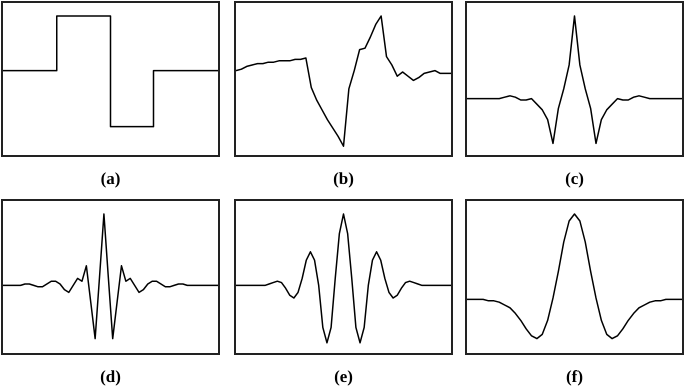 The height and width of the screenshot is (388, 685). What do you see at coordinates (574, 178) in the screenshot?
I see `x-axis-title: (c)` at bounding box center [574, 178].